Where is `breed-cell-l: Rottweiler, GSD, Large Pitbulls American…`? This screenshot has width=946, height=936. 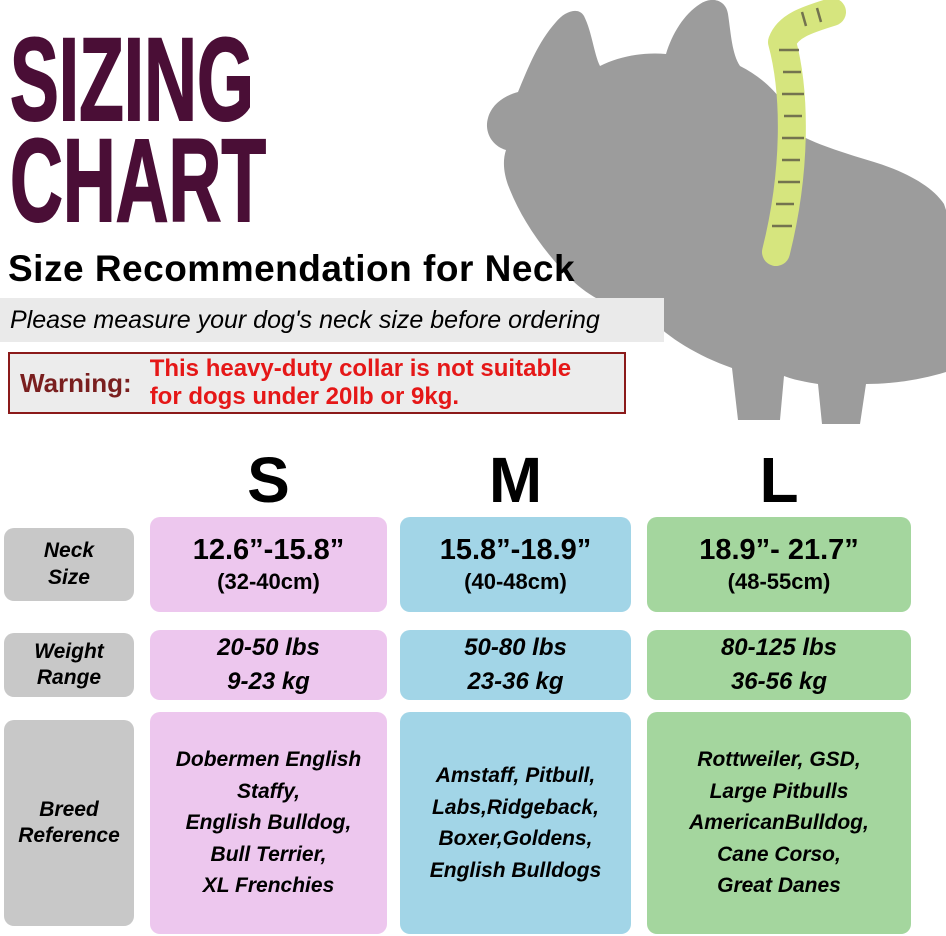
breed-cell-l: Rottweiler, GSD, Large Pitbulls American… is located at coordinates (779, 823).